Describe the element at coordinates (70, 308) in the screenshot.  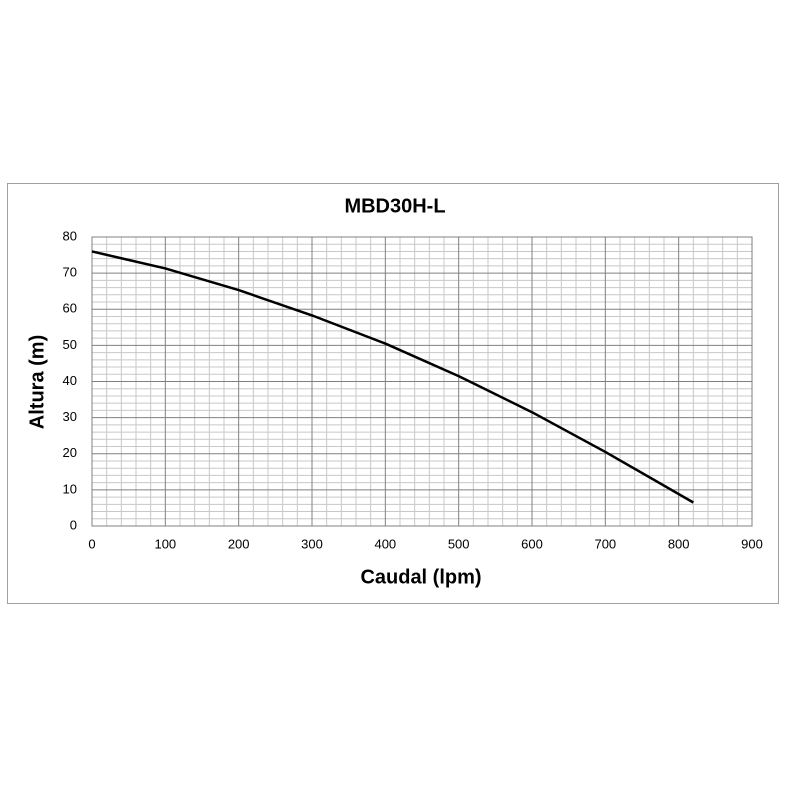
I see `y-tick-label: 60` at that location.